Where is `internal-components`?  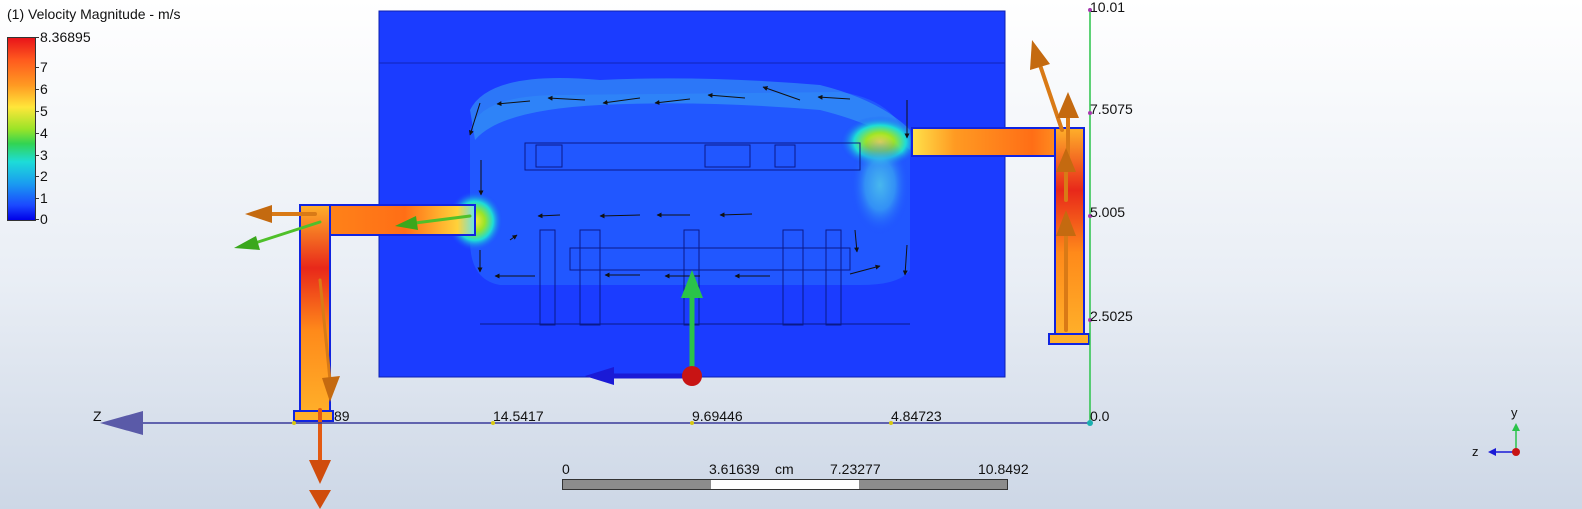 internal-components is located at coordinates (695, 234).